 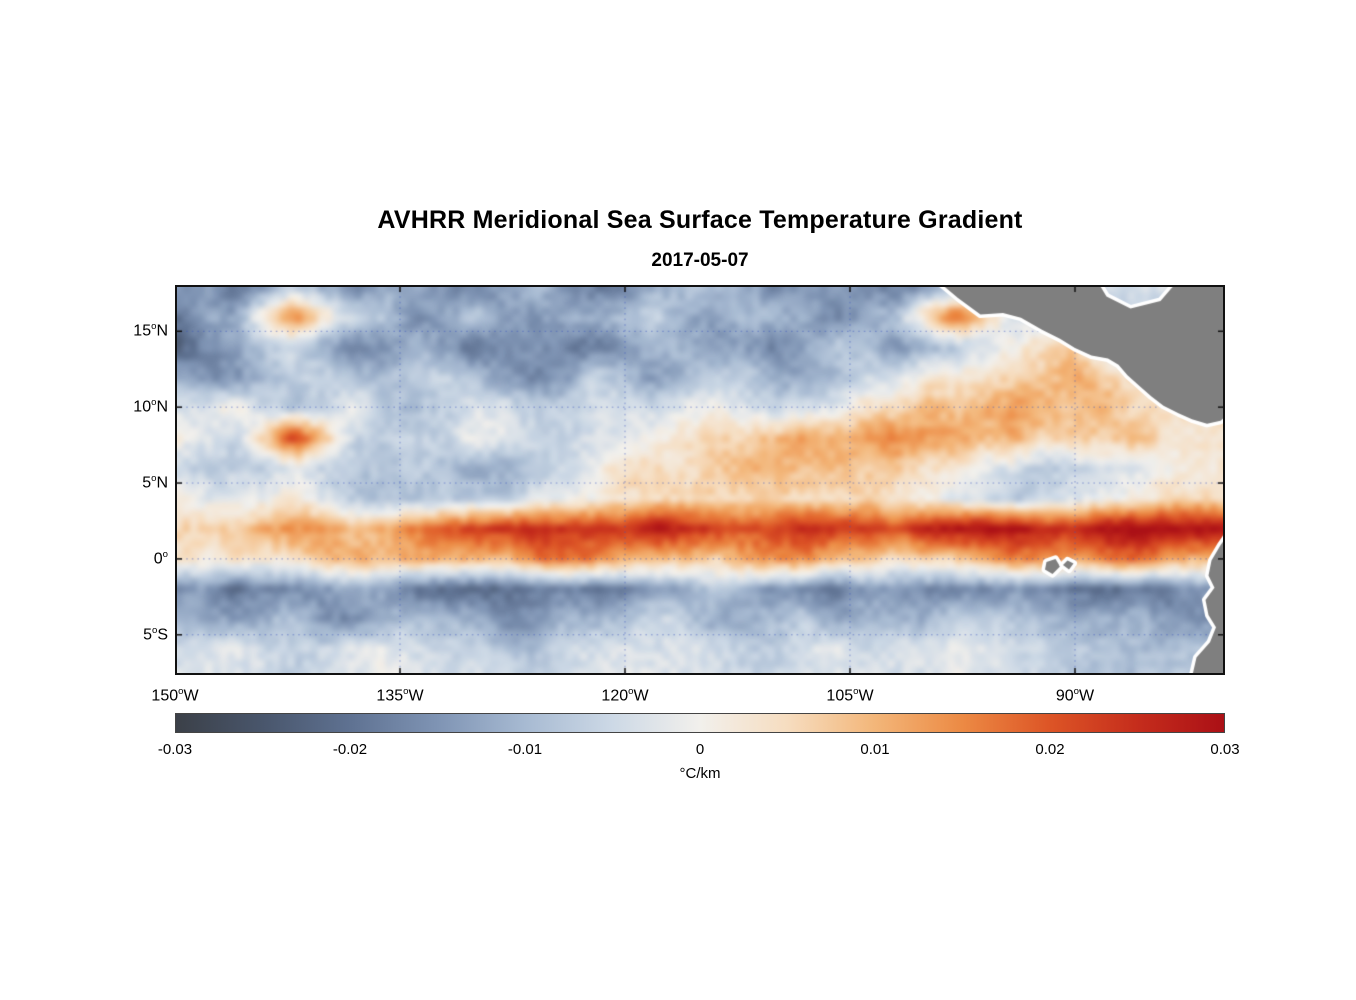 I want to click on colorbar-units-label: °C/km, so click(x=700, y=773).